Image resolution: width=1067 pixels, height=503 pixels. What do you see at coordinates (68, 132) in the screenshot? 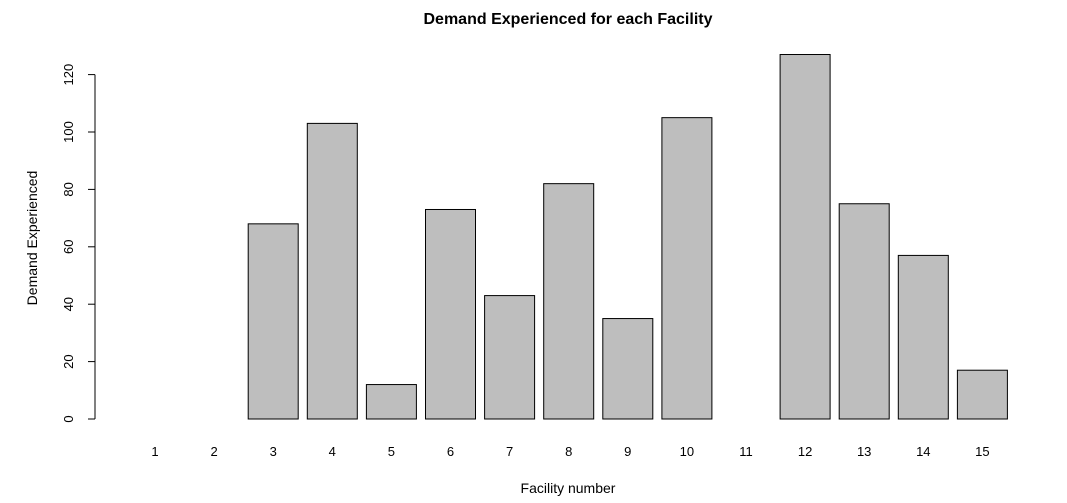
I see `y-tick-label: 100` at bounding box center [68, 132].